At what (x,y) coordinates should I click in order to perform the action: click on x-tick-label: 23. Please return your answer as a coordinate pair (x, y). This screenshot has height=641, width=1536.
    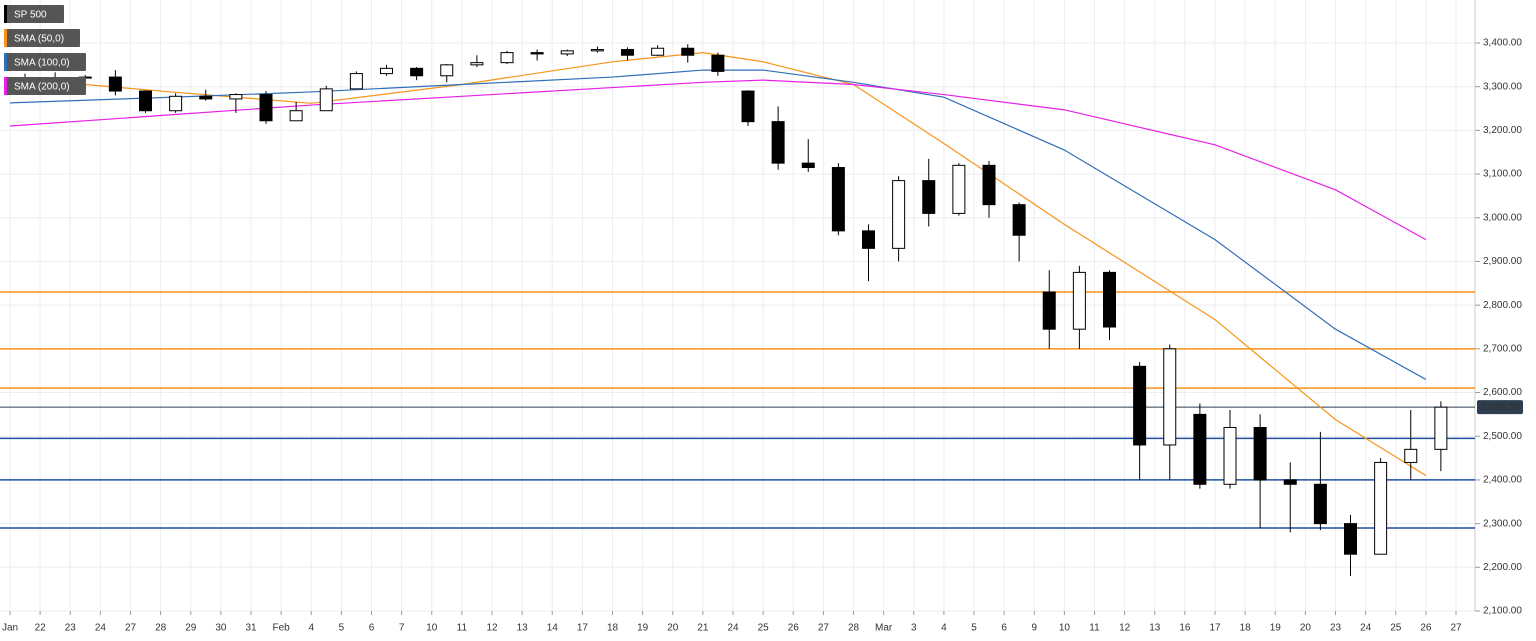
    Looking at the image, I should click on (71, 628).